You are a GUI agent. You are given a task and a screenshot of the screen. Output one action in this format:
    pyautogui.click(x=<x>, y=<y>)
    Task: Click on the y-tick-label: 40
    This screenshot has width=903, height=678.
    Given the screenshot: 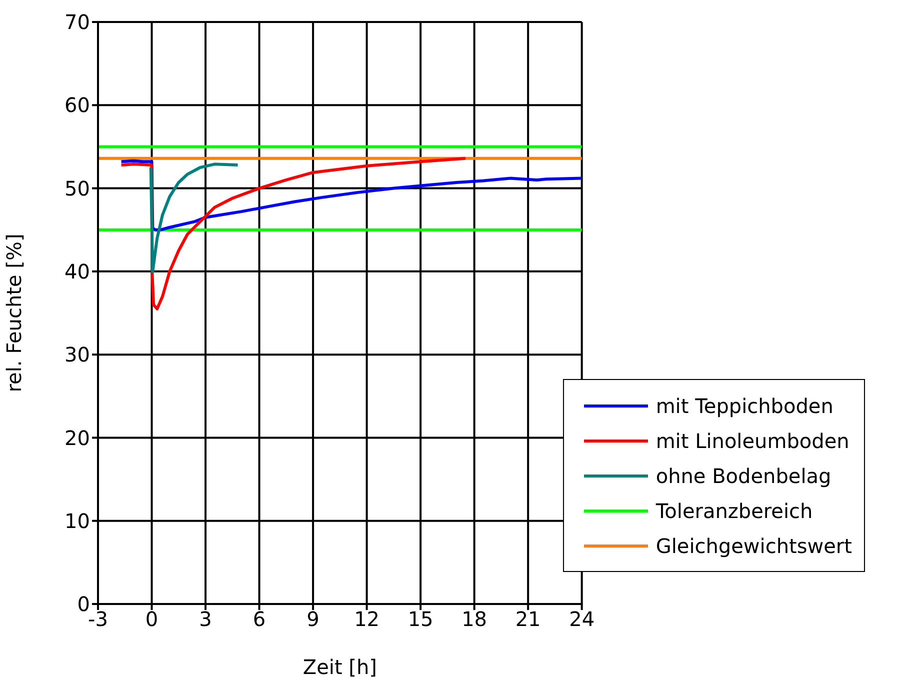 What is the action you would take?
    pyautogui.click(x=77, y=272)
    